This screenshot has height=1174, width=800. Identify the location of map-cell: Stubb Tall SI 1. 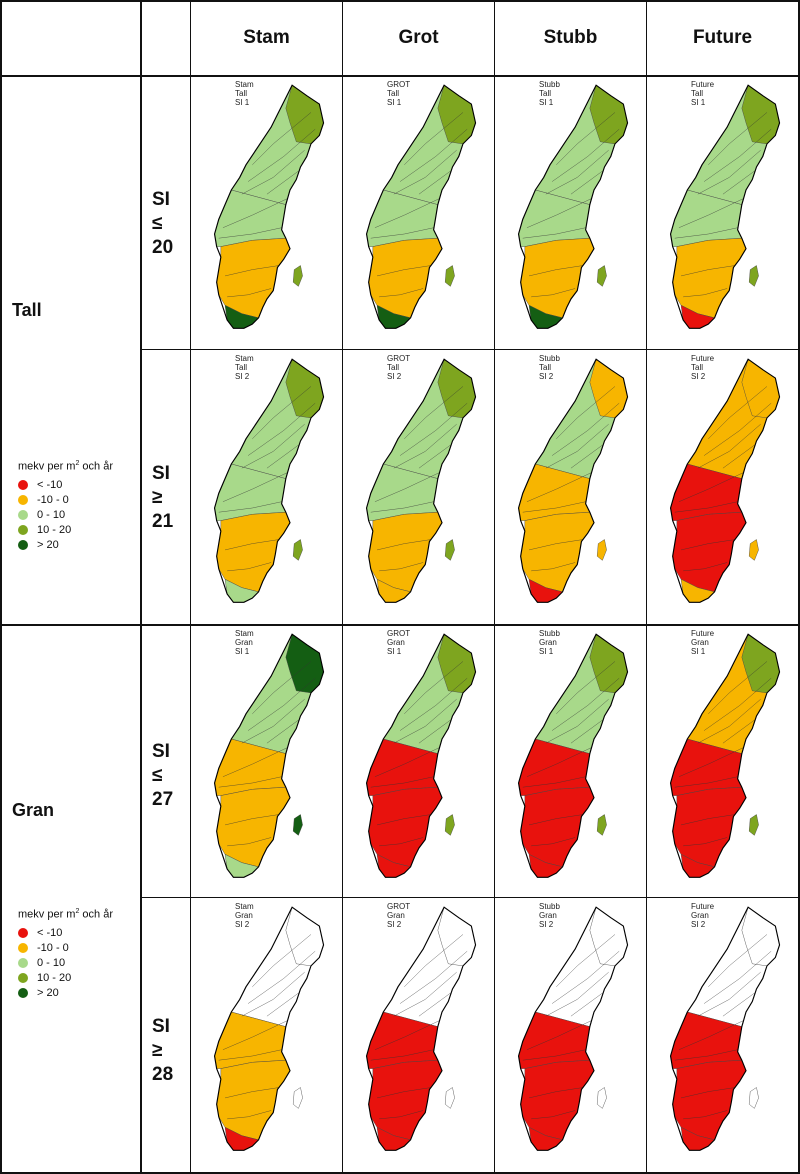
(570, 213).